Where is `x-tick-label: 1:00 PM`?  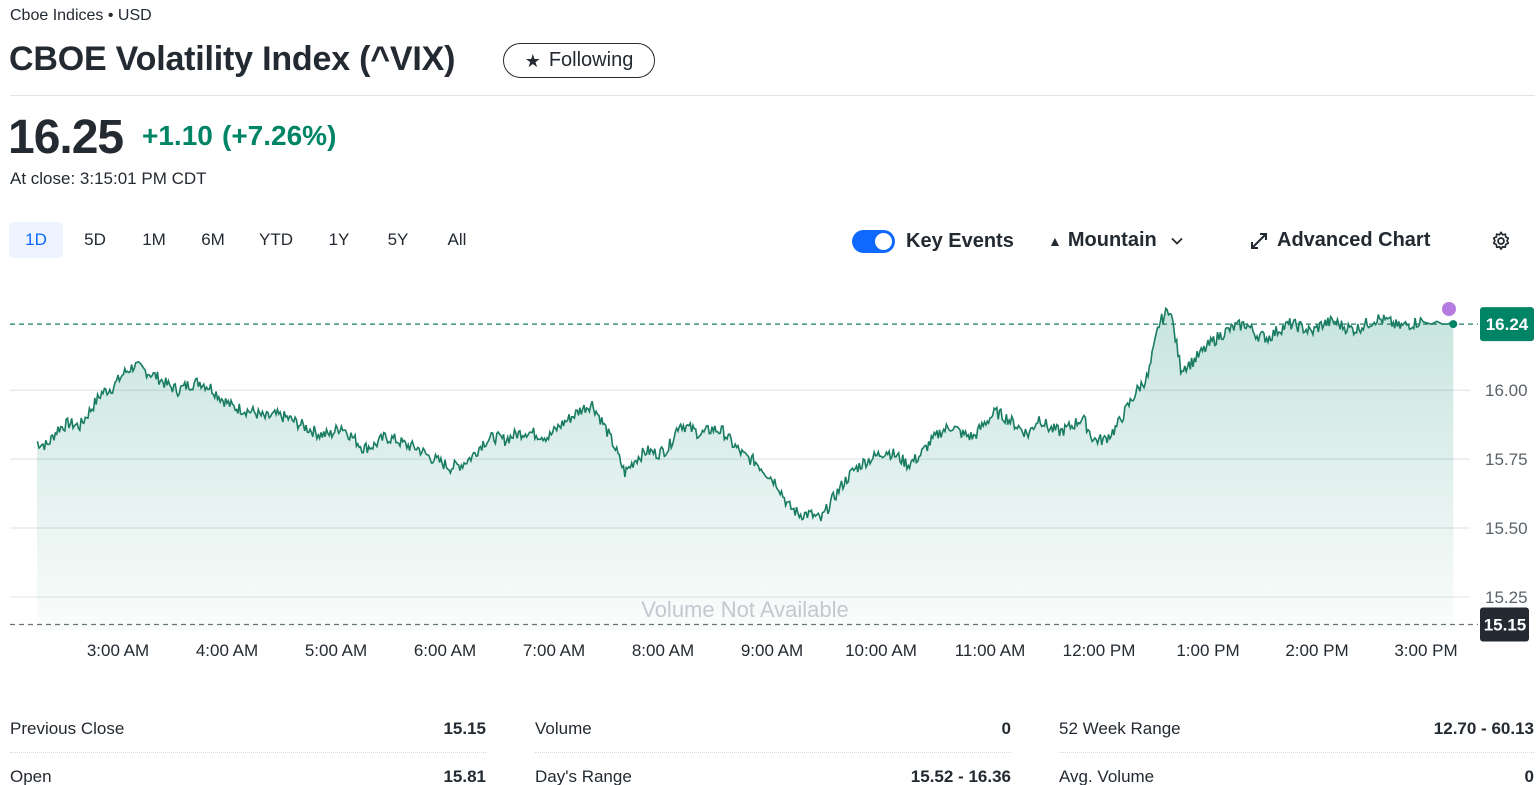
x-tick-label: 1:00 PM is located at coordinates (1207, 650).